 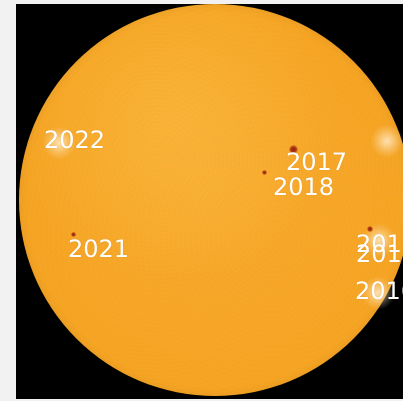 What do you see at coordinates (379, 244) in the screenshot?
I see `sunspot-label-2019-edge: 2019` at bounding box center [379, 244].